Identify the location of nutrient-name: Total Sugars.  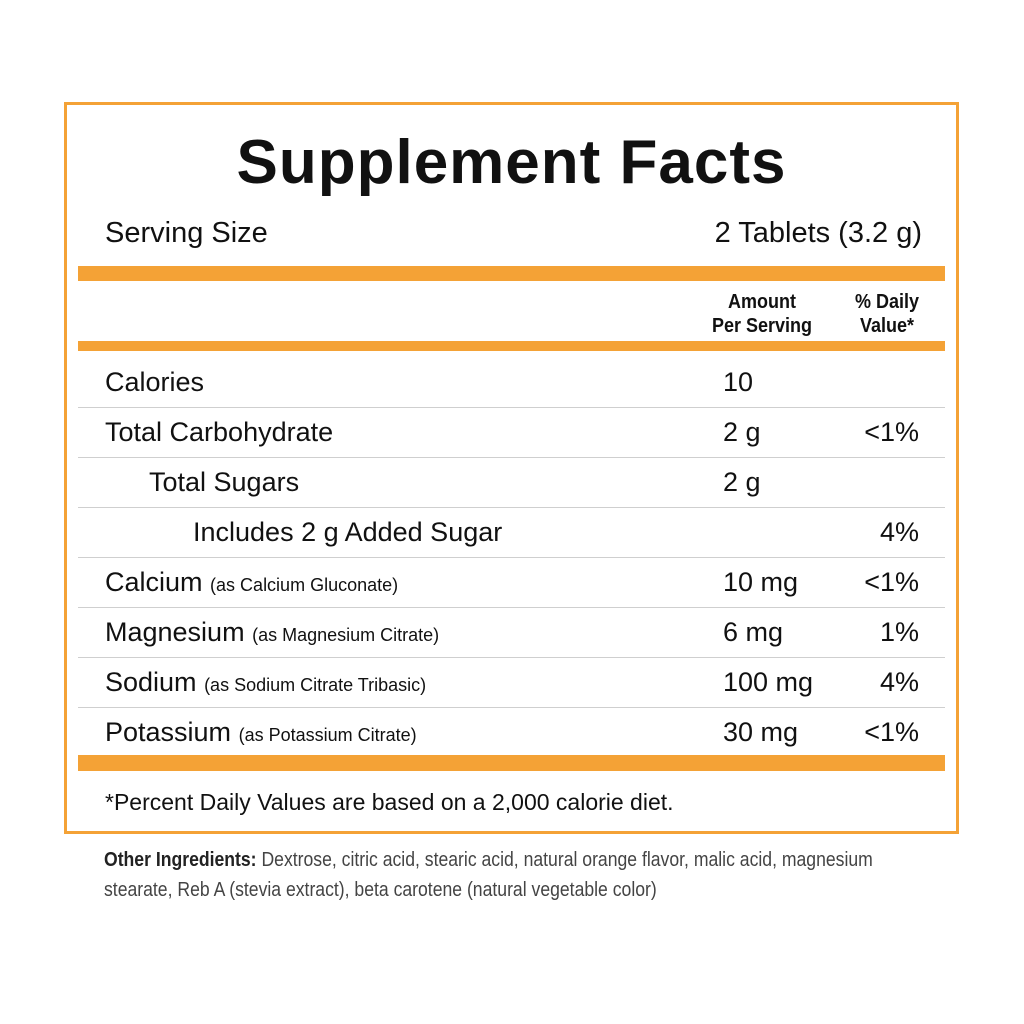
(224, 482).